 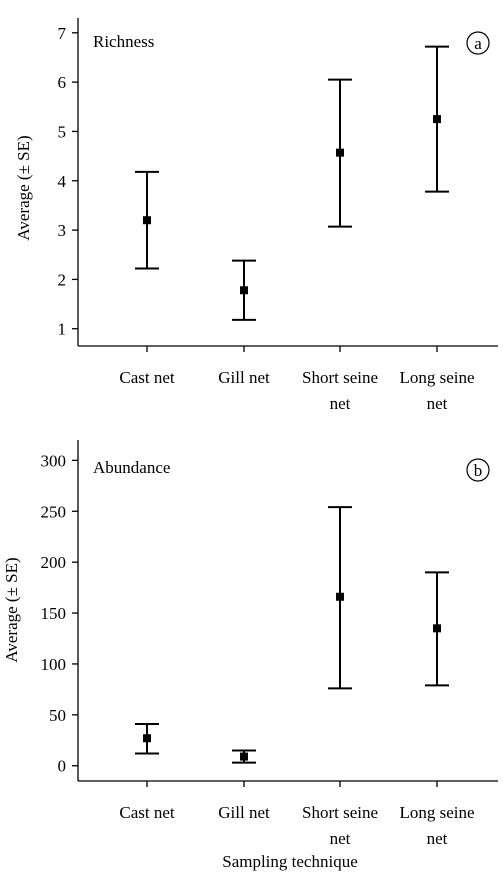 I want to click on y-tick-label-richness: 2, so click(x=62, y=279).